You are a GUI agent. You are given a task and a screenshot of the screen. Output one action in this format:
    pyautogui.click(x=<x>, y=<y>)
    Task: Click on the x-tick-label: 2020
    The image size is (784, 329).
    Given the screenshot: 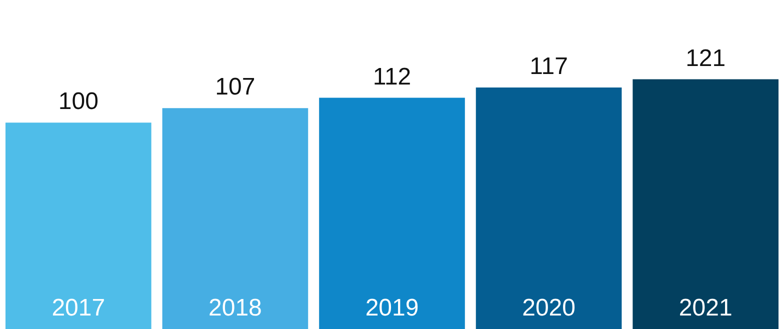 What is the action you would take?
    pyautogui.click(x=549, y=308)
    